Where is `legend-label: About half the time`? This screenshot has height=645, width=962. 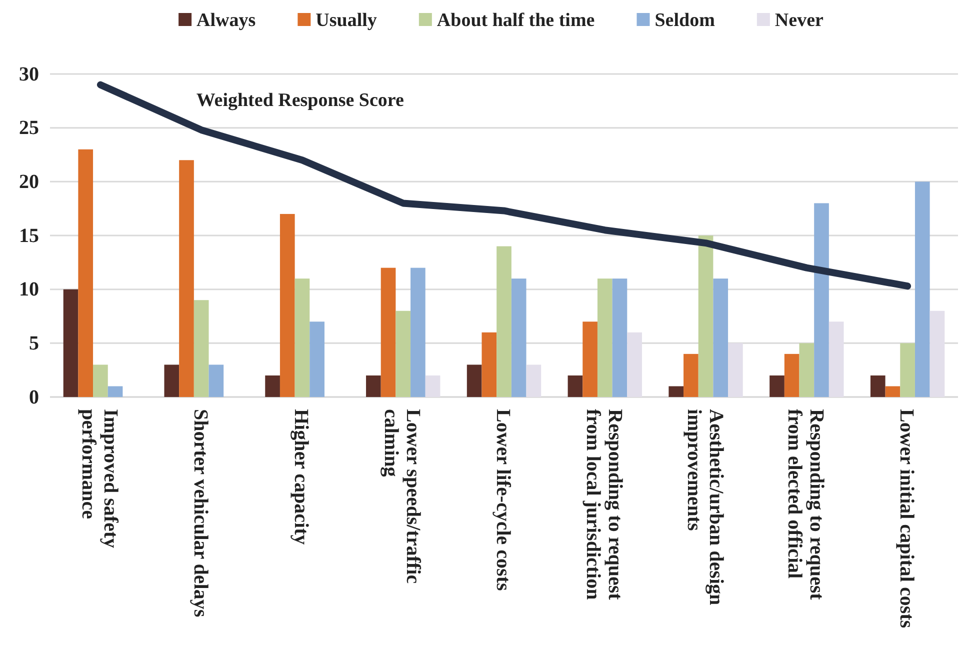
legend-label: About half the time is located at coordinates (515, 20).